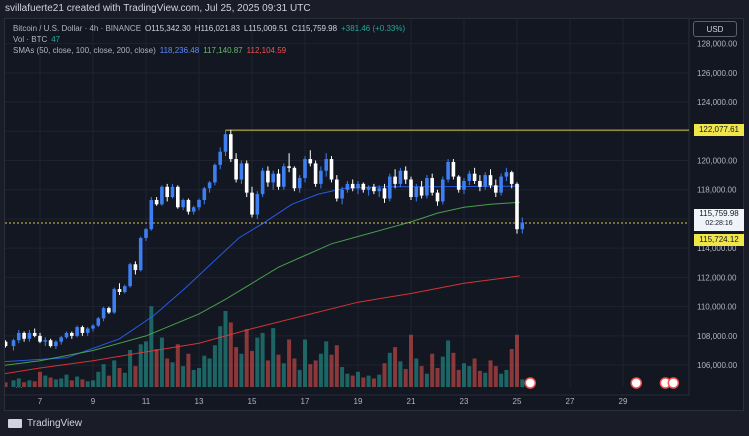 The image size is (749, 436). I want to click on resistance-price-tag: 122,077.61, so click(719, 130).